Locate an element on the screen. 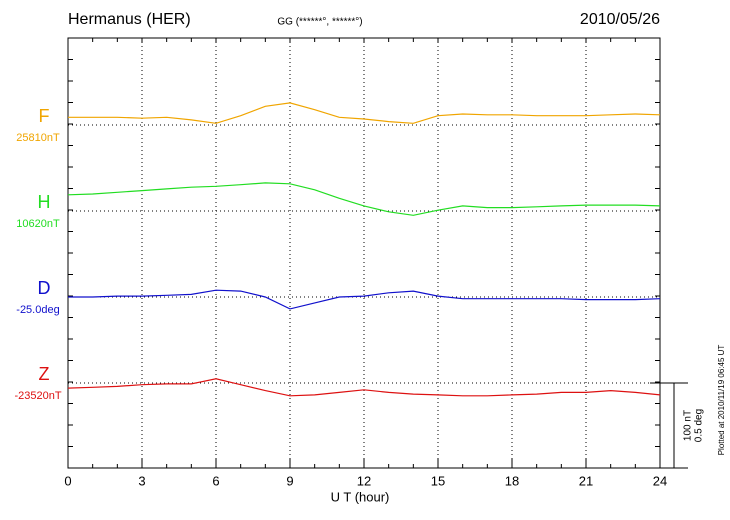 The image size is (730, 520). x-tick-label: 3 is located at coordinates (141, 480).